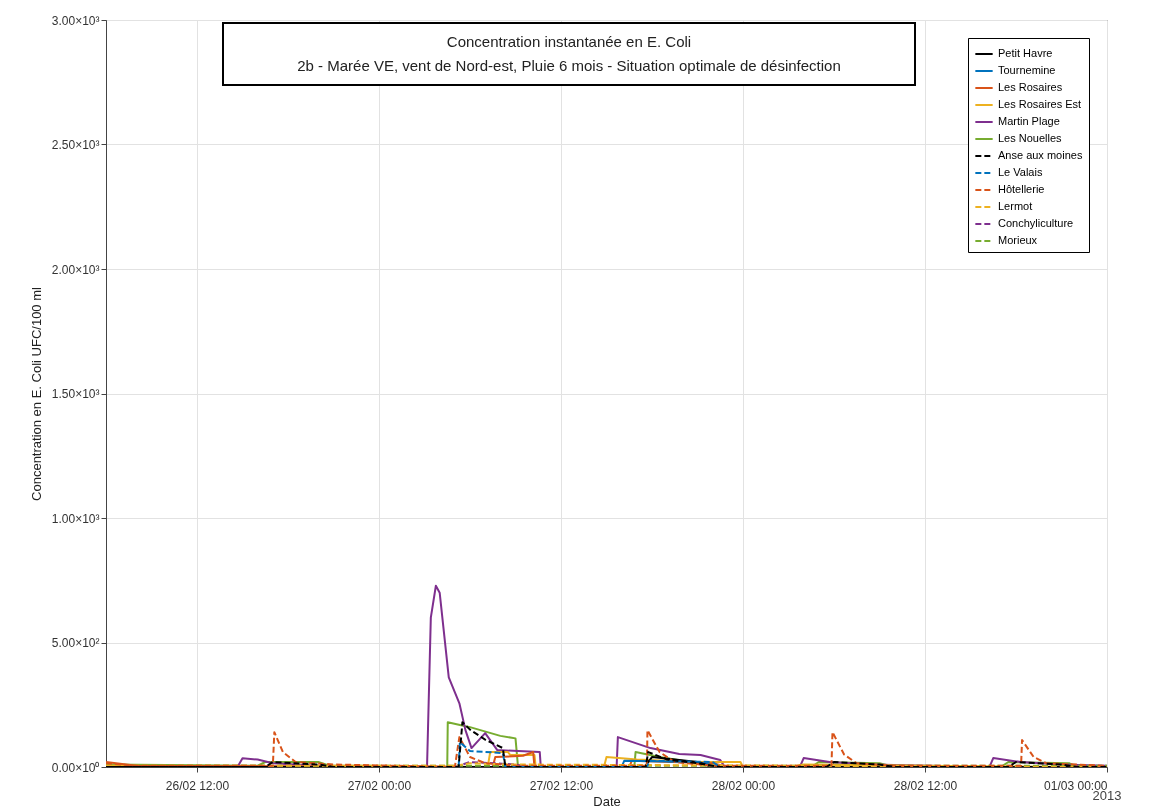  I want to click on legend-label: Les Rosaires, so click(1030, 87).